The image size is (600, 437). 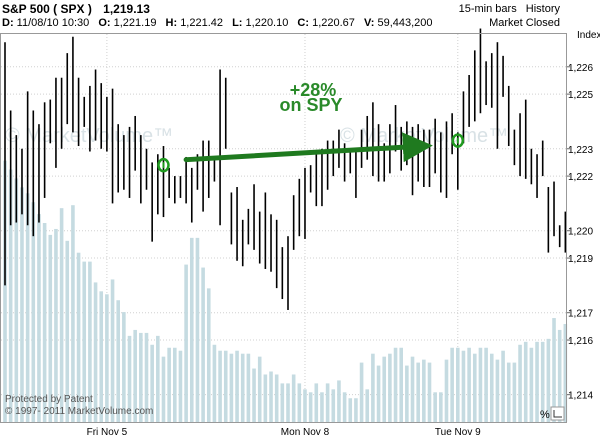 What do you see at coordinates (171, 23) in the screenshot?
I see `high-label: H:` at bounding box center [171, 23].